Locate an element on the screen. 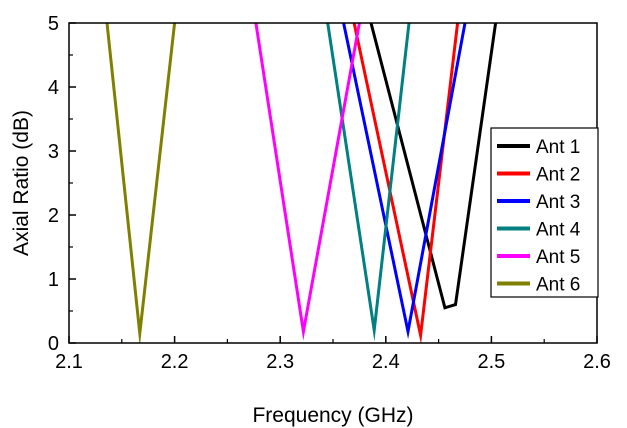 Image resolution: width=627 pixels, height=428 pixels. x-tick-label: 2.4 is located at coordinates (386, 362).